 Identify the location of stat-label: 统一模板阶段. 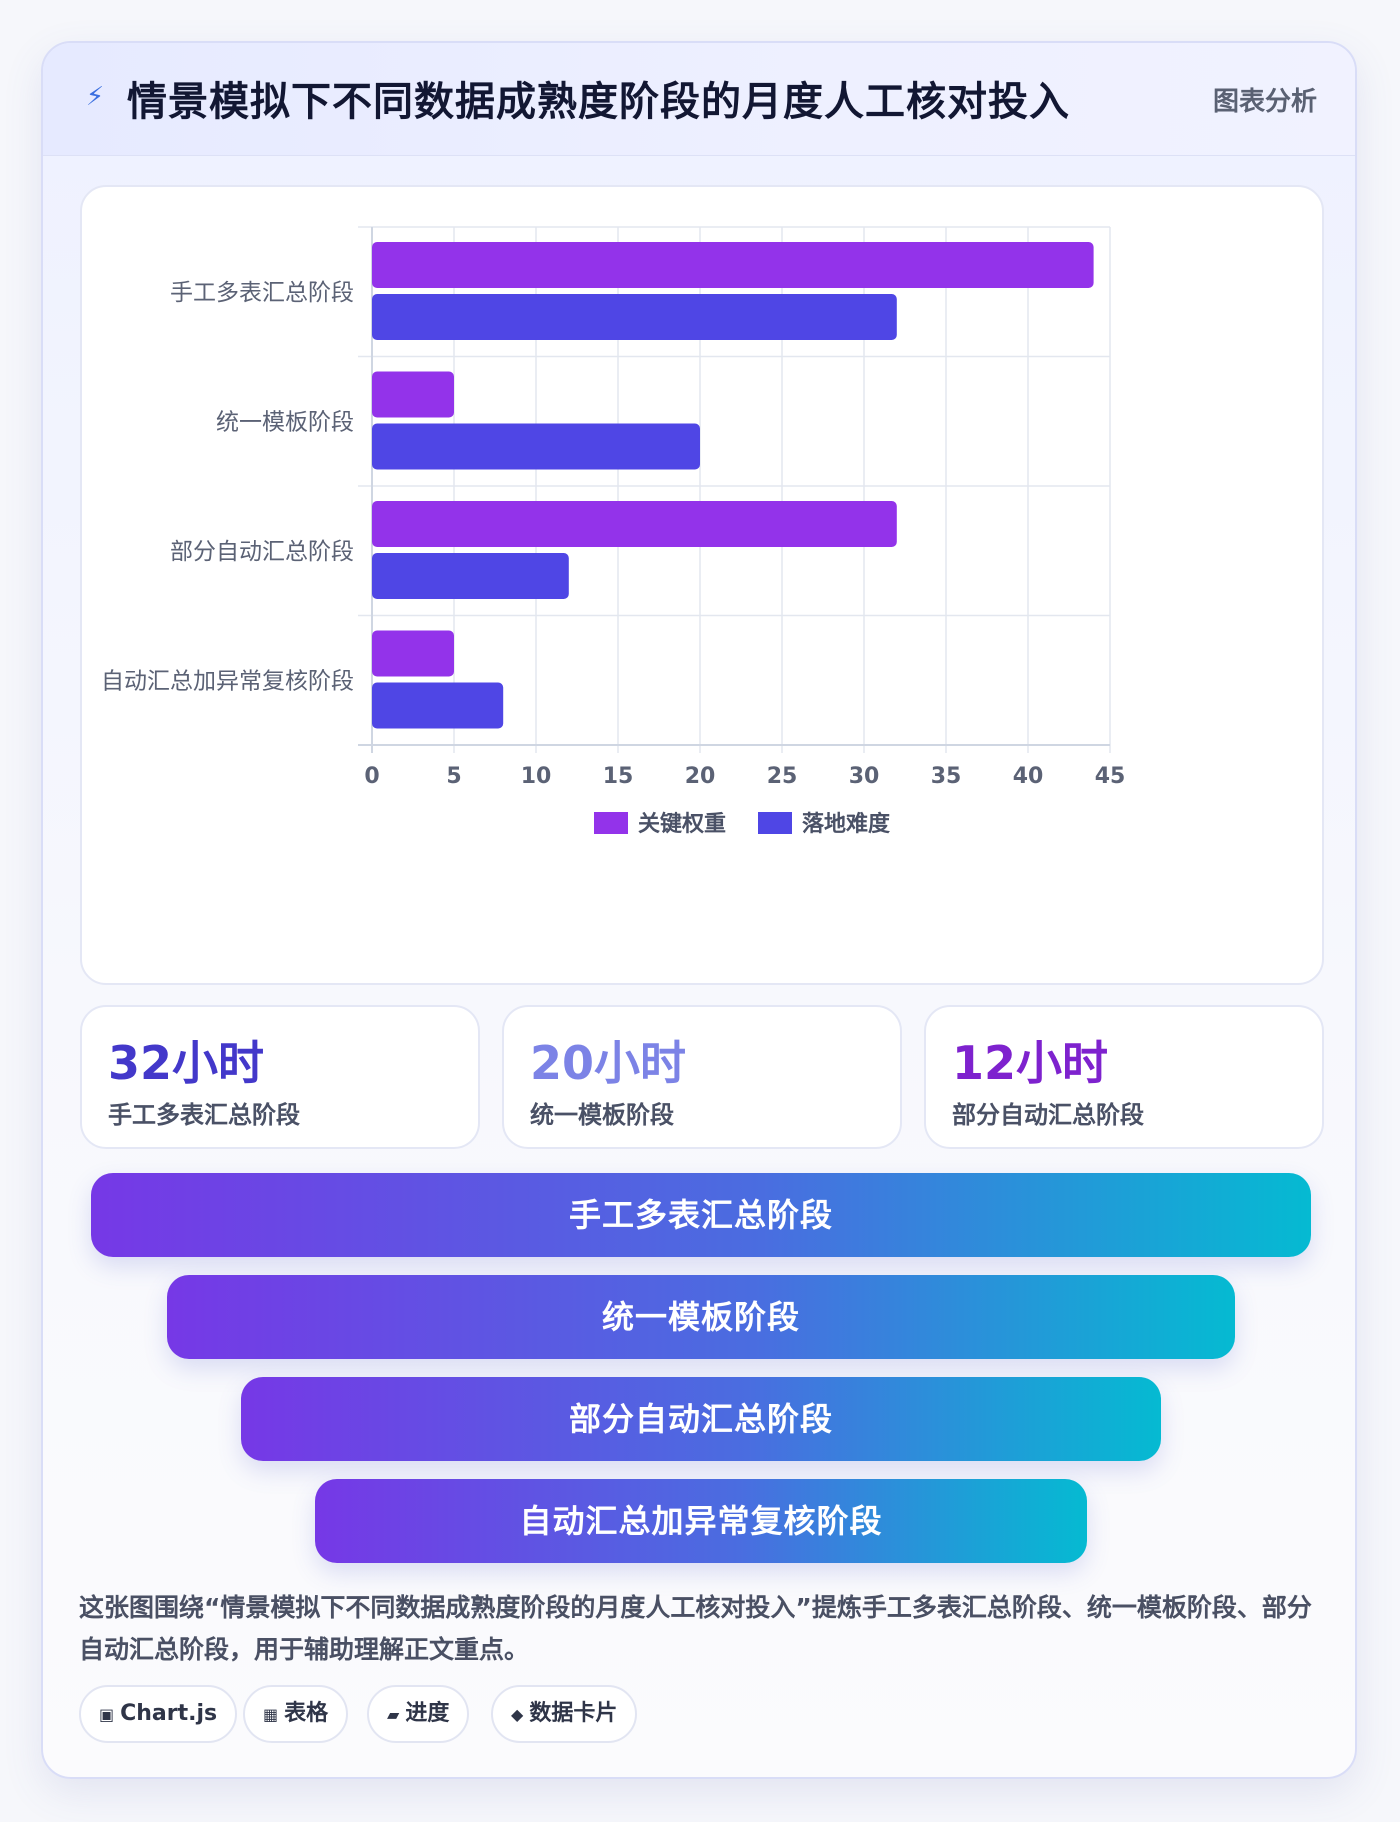
(602, 1115).